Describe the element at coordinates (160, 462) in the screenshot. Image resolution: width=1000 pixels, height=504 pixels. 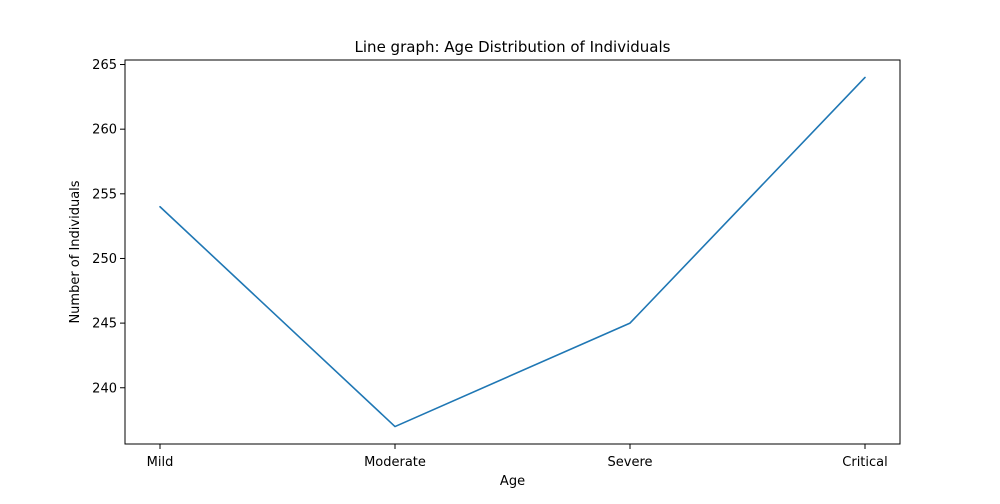
I see `x-tick-label: Mild` at that location.